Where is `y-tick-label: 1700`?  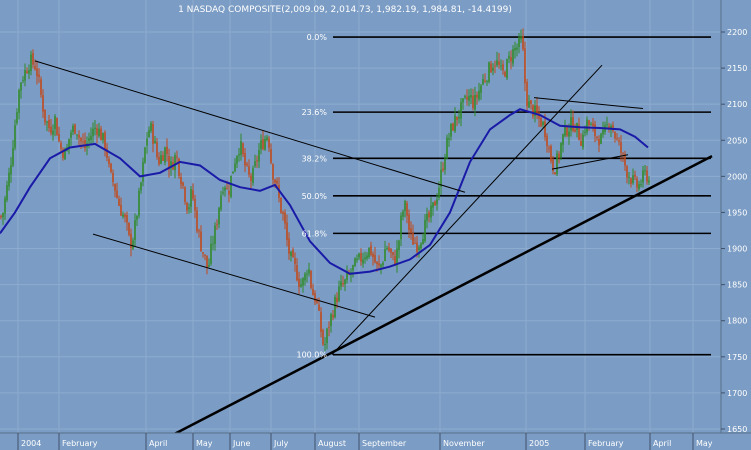 y-tick-label: 1700 is located at coordinates (737, 393).